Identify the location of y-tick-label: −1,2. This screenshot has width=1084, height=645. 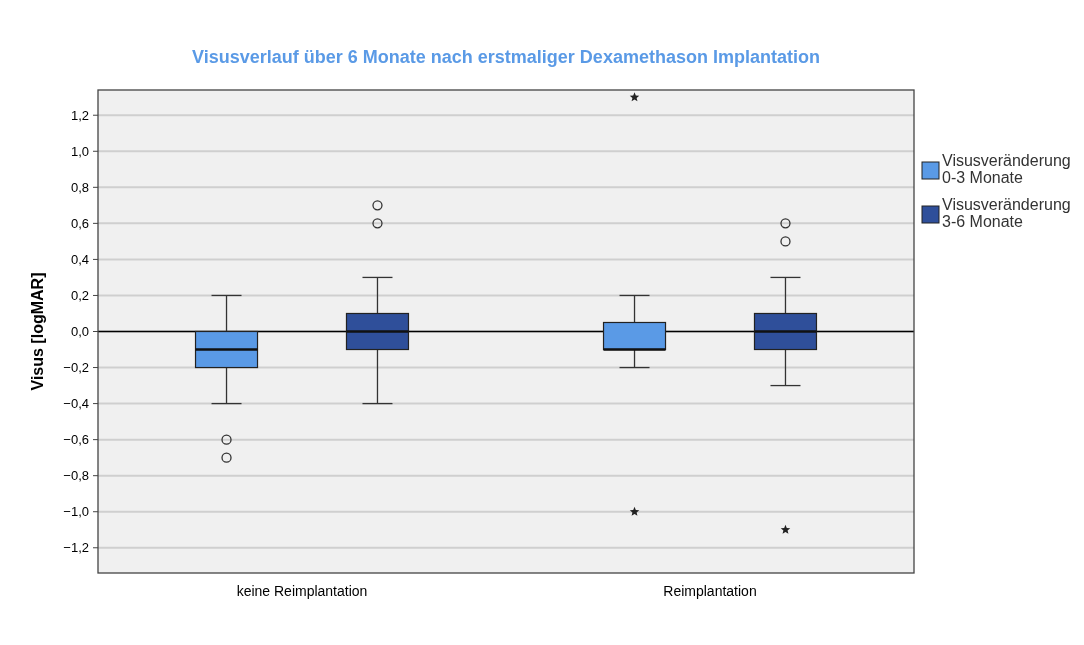
(76, 548).